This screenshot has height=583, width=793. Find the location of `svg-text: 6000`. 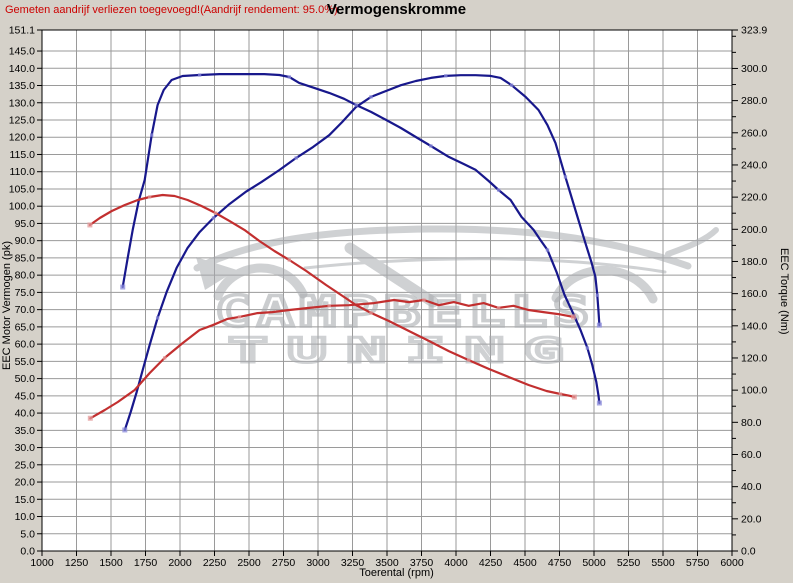

svg-text: 6000 is located at coordinates (732, 563).